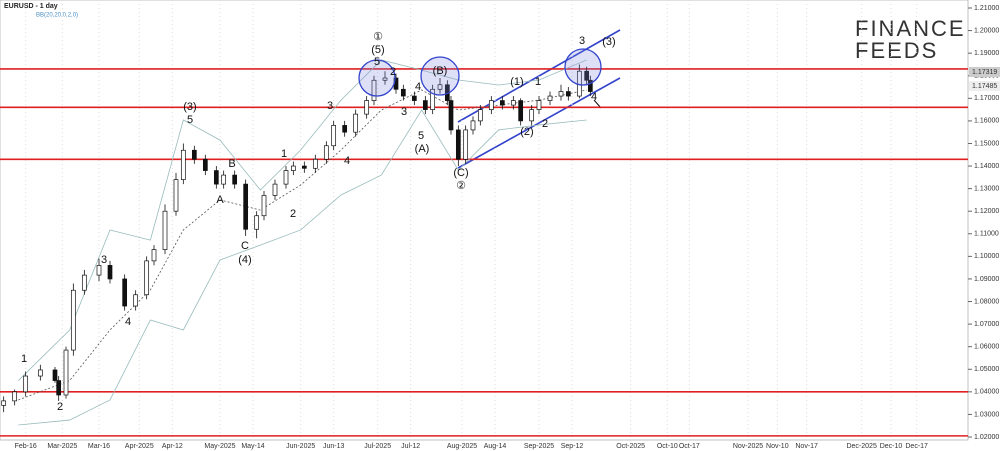 This screenshot has height=451, width=1000. What do you see at coordinates (172, 446) in the screenshot?
I see `x-tick-label: Apr-12` at bounding box center [172, 446].